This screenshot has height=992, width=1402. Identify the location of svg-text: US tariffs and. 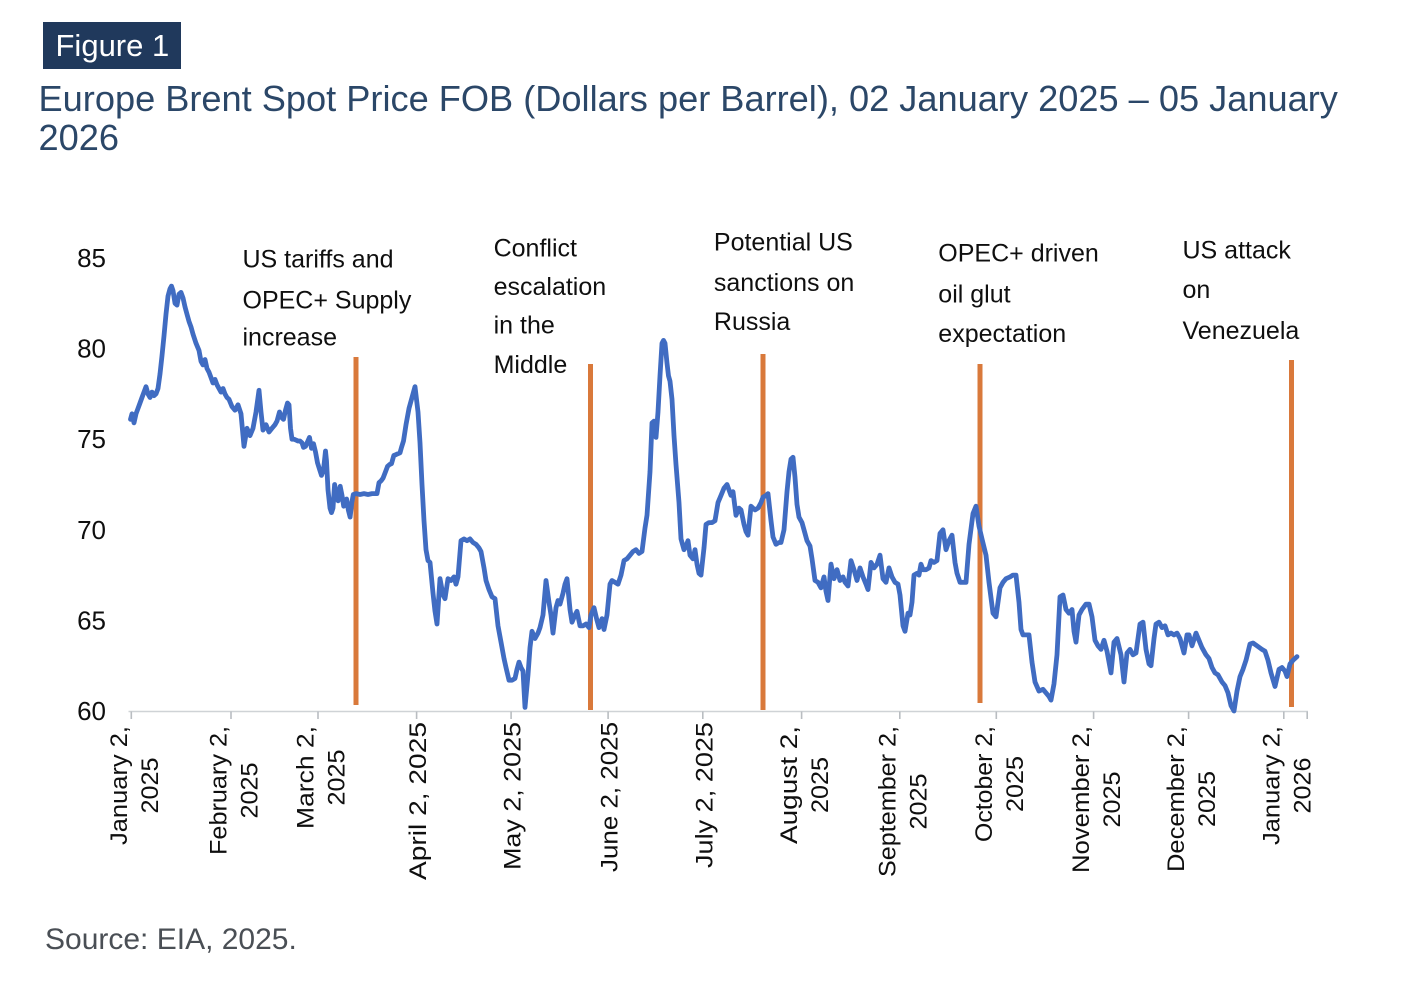
(318, 260).